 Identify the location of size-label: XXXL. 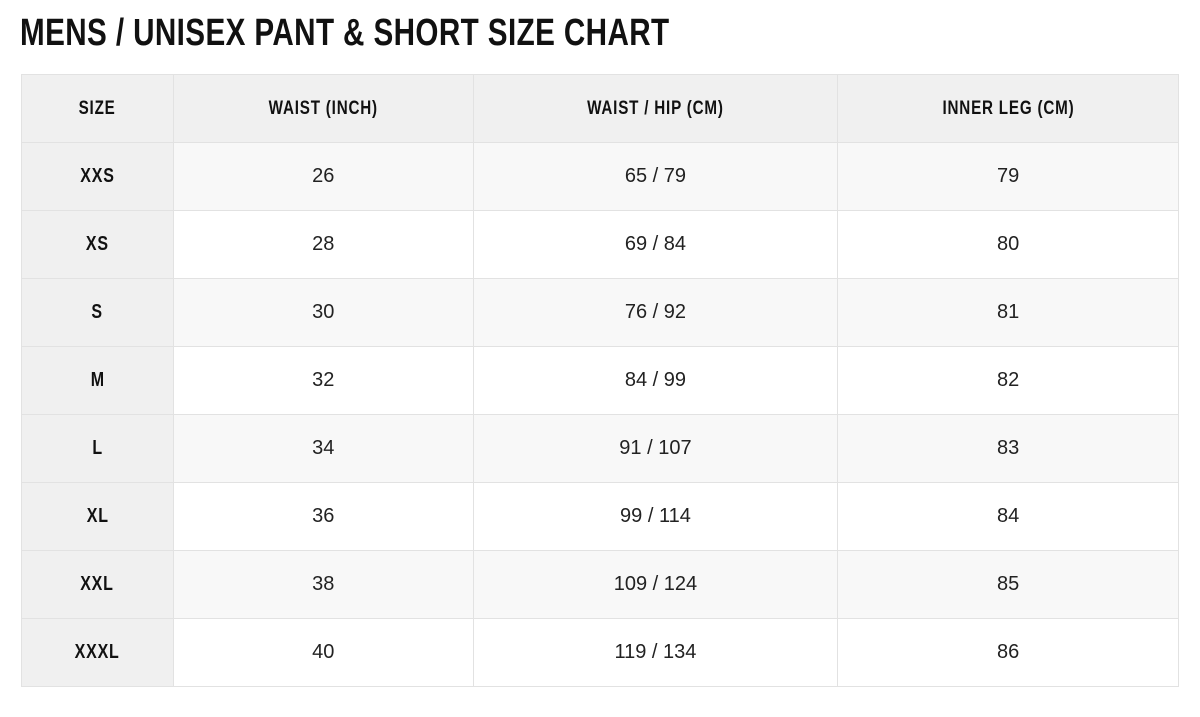
(97, 652).